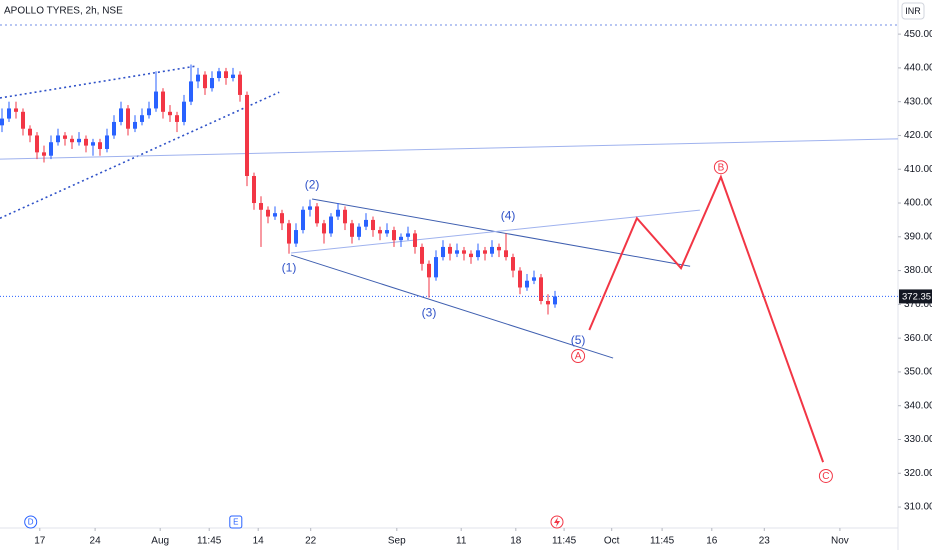 This screenshot has width=932, height=550. Describe the element at coordinates (840, 541) in the screenshot. I see `x-tick-label: Nov` at that location.